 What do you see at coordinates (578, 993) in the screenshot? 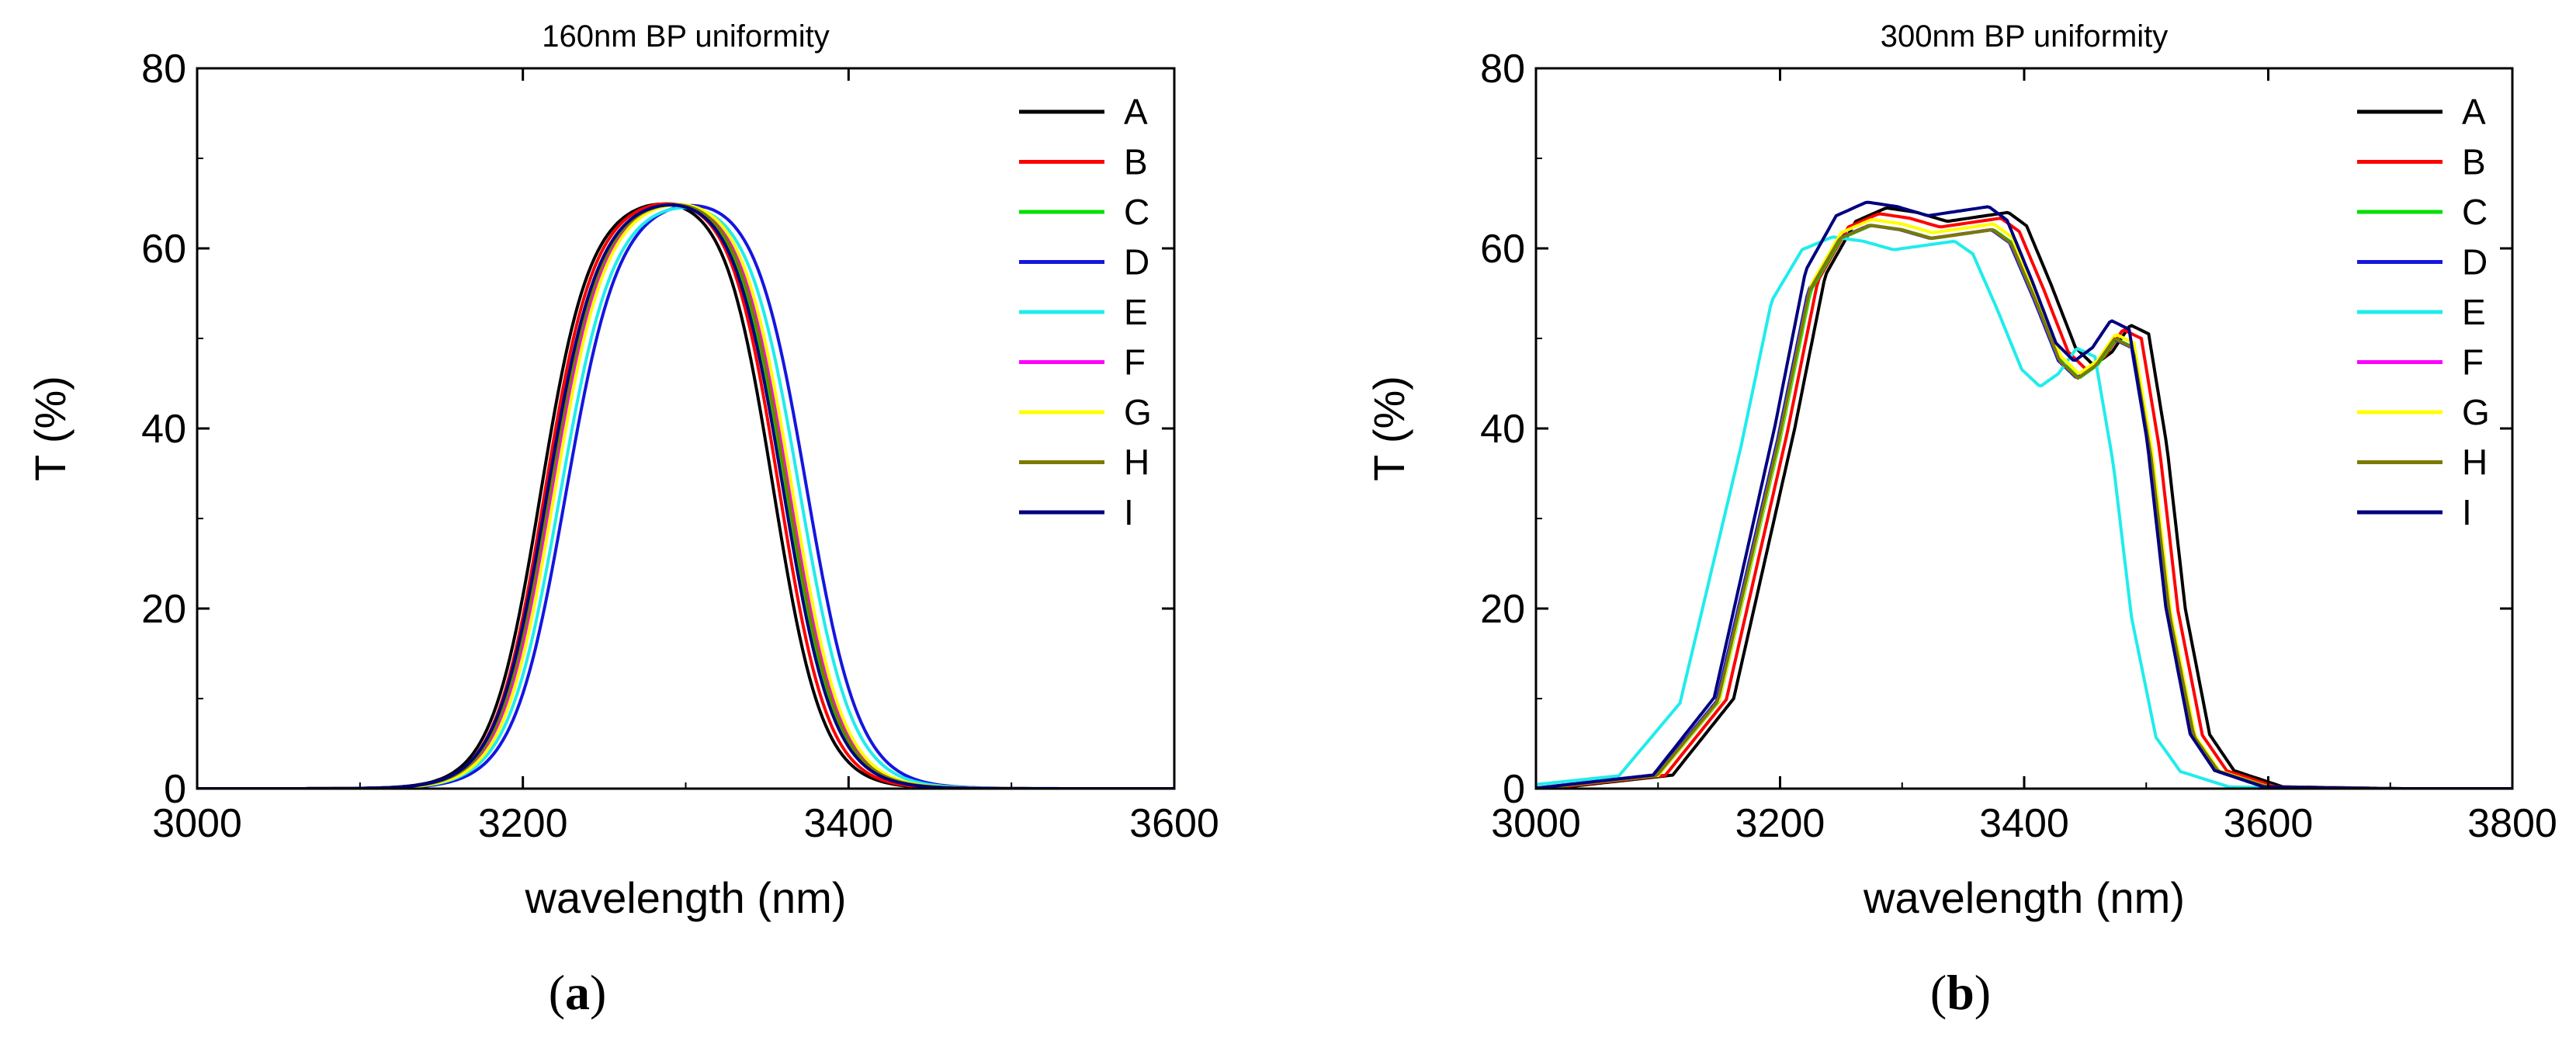
I see `panel-caption: (a)` at bounding box center [578, 993].